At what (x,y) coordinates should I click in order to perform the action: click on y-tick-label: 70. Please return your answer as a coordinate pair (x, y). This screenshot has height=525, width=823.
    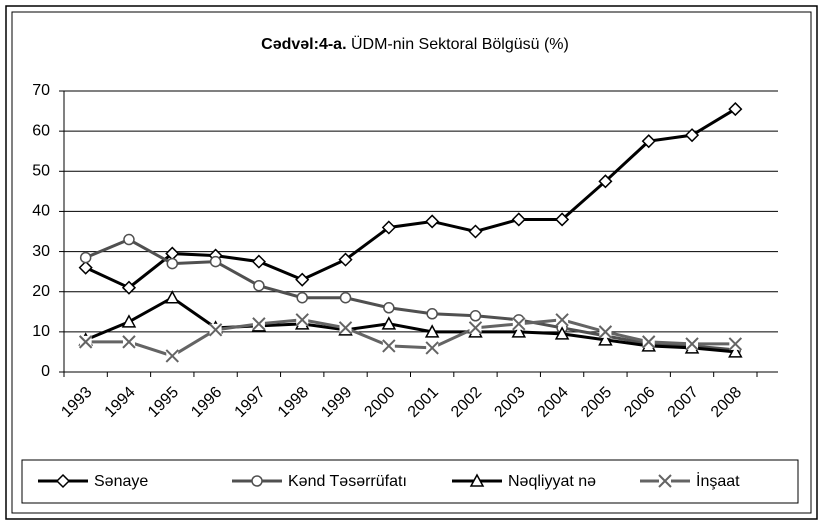
    Looking at the image, I should click on (41, 90).